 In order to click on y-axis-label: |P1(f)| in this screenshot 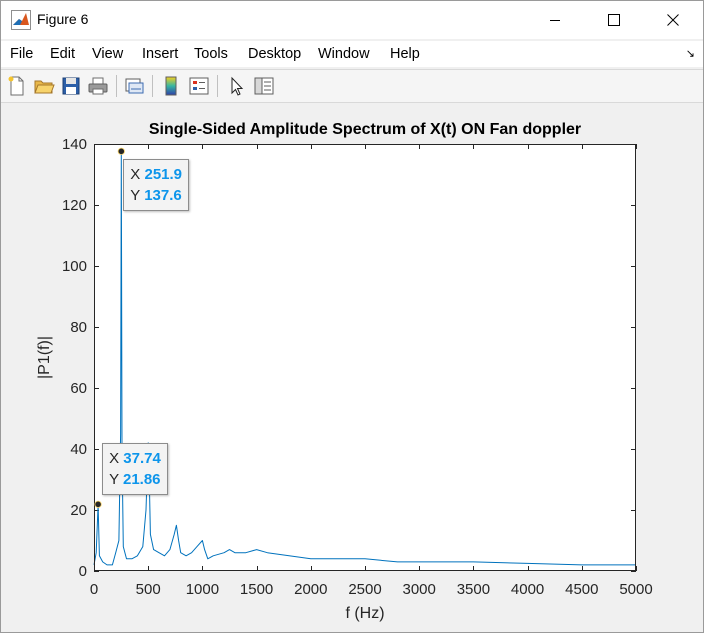, I will do `click(44, 357)`.